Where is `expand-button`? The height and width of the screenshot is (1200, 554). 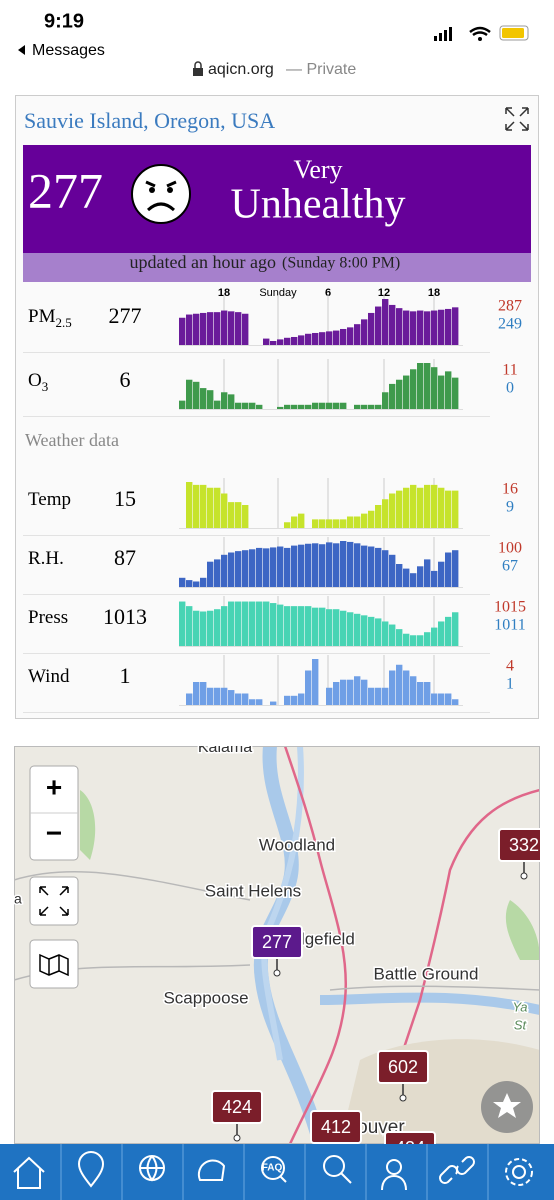 expand-button is located at coordinates (517, 119).